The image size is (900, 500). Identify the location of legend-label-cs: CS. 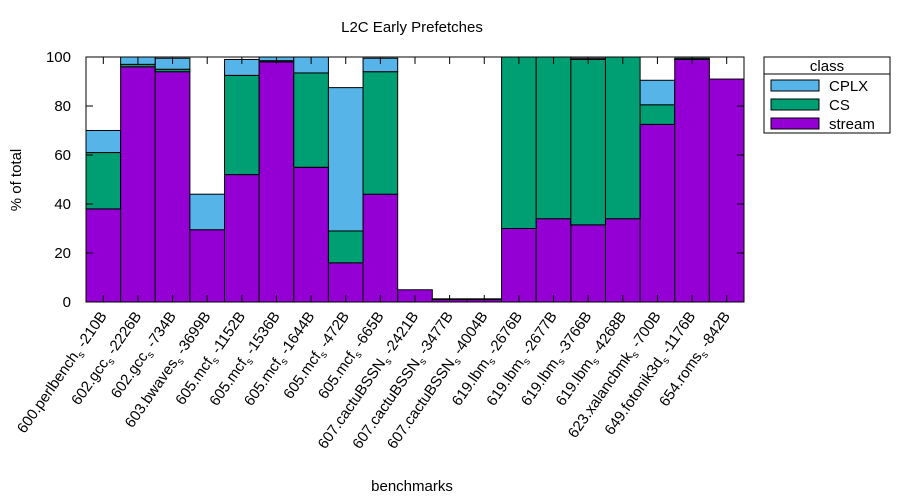
(839, 105).